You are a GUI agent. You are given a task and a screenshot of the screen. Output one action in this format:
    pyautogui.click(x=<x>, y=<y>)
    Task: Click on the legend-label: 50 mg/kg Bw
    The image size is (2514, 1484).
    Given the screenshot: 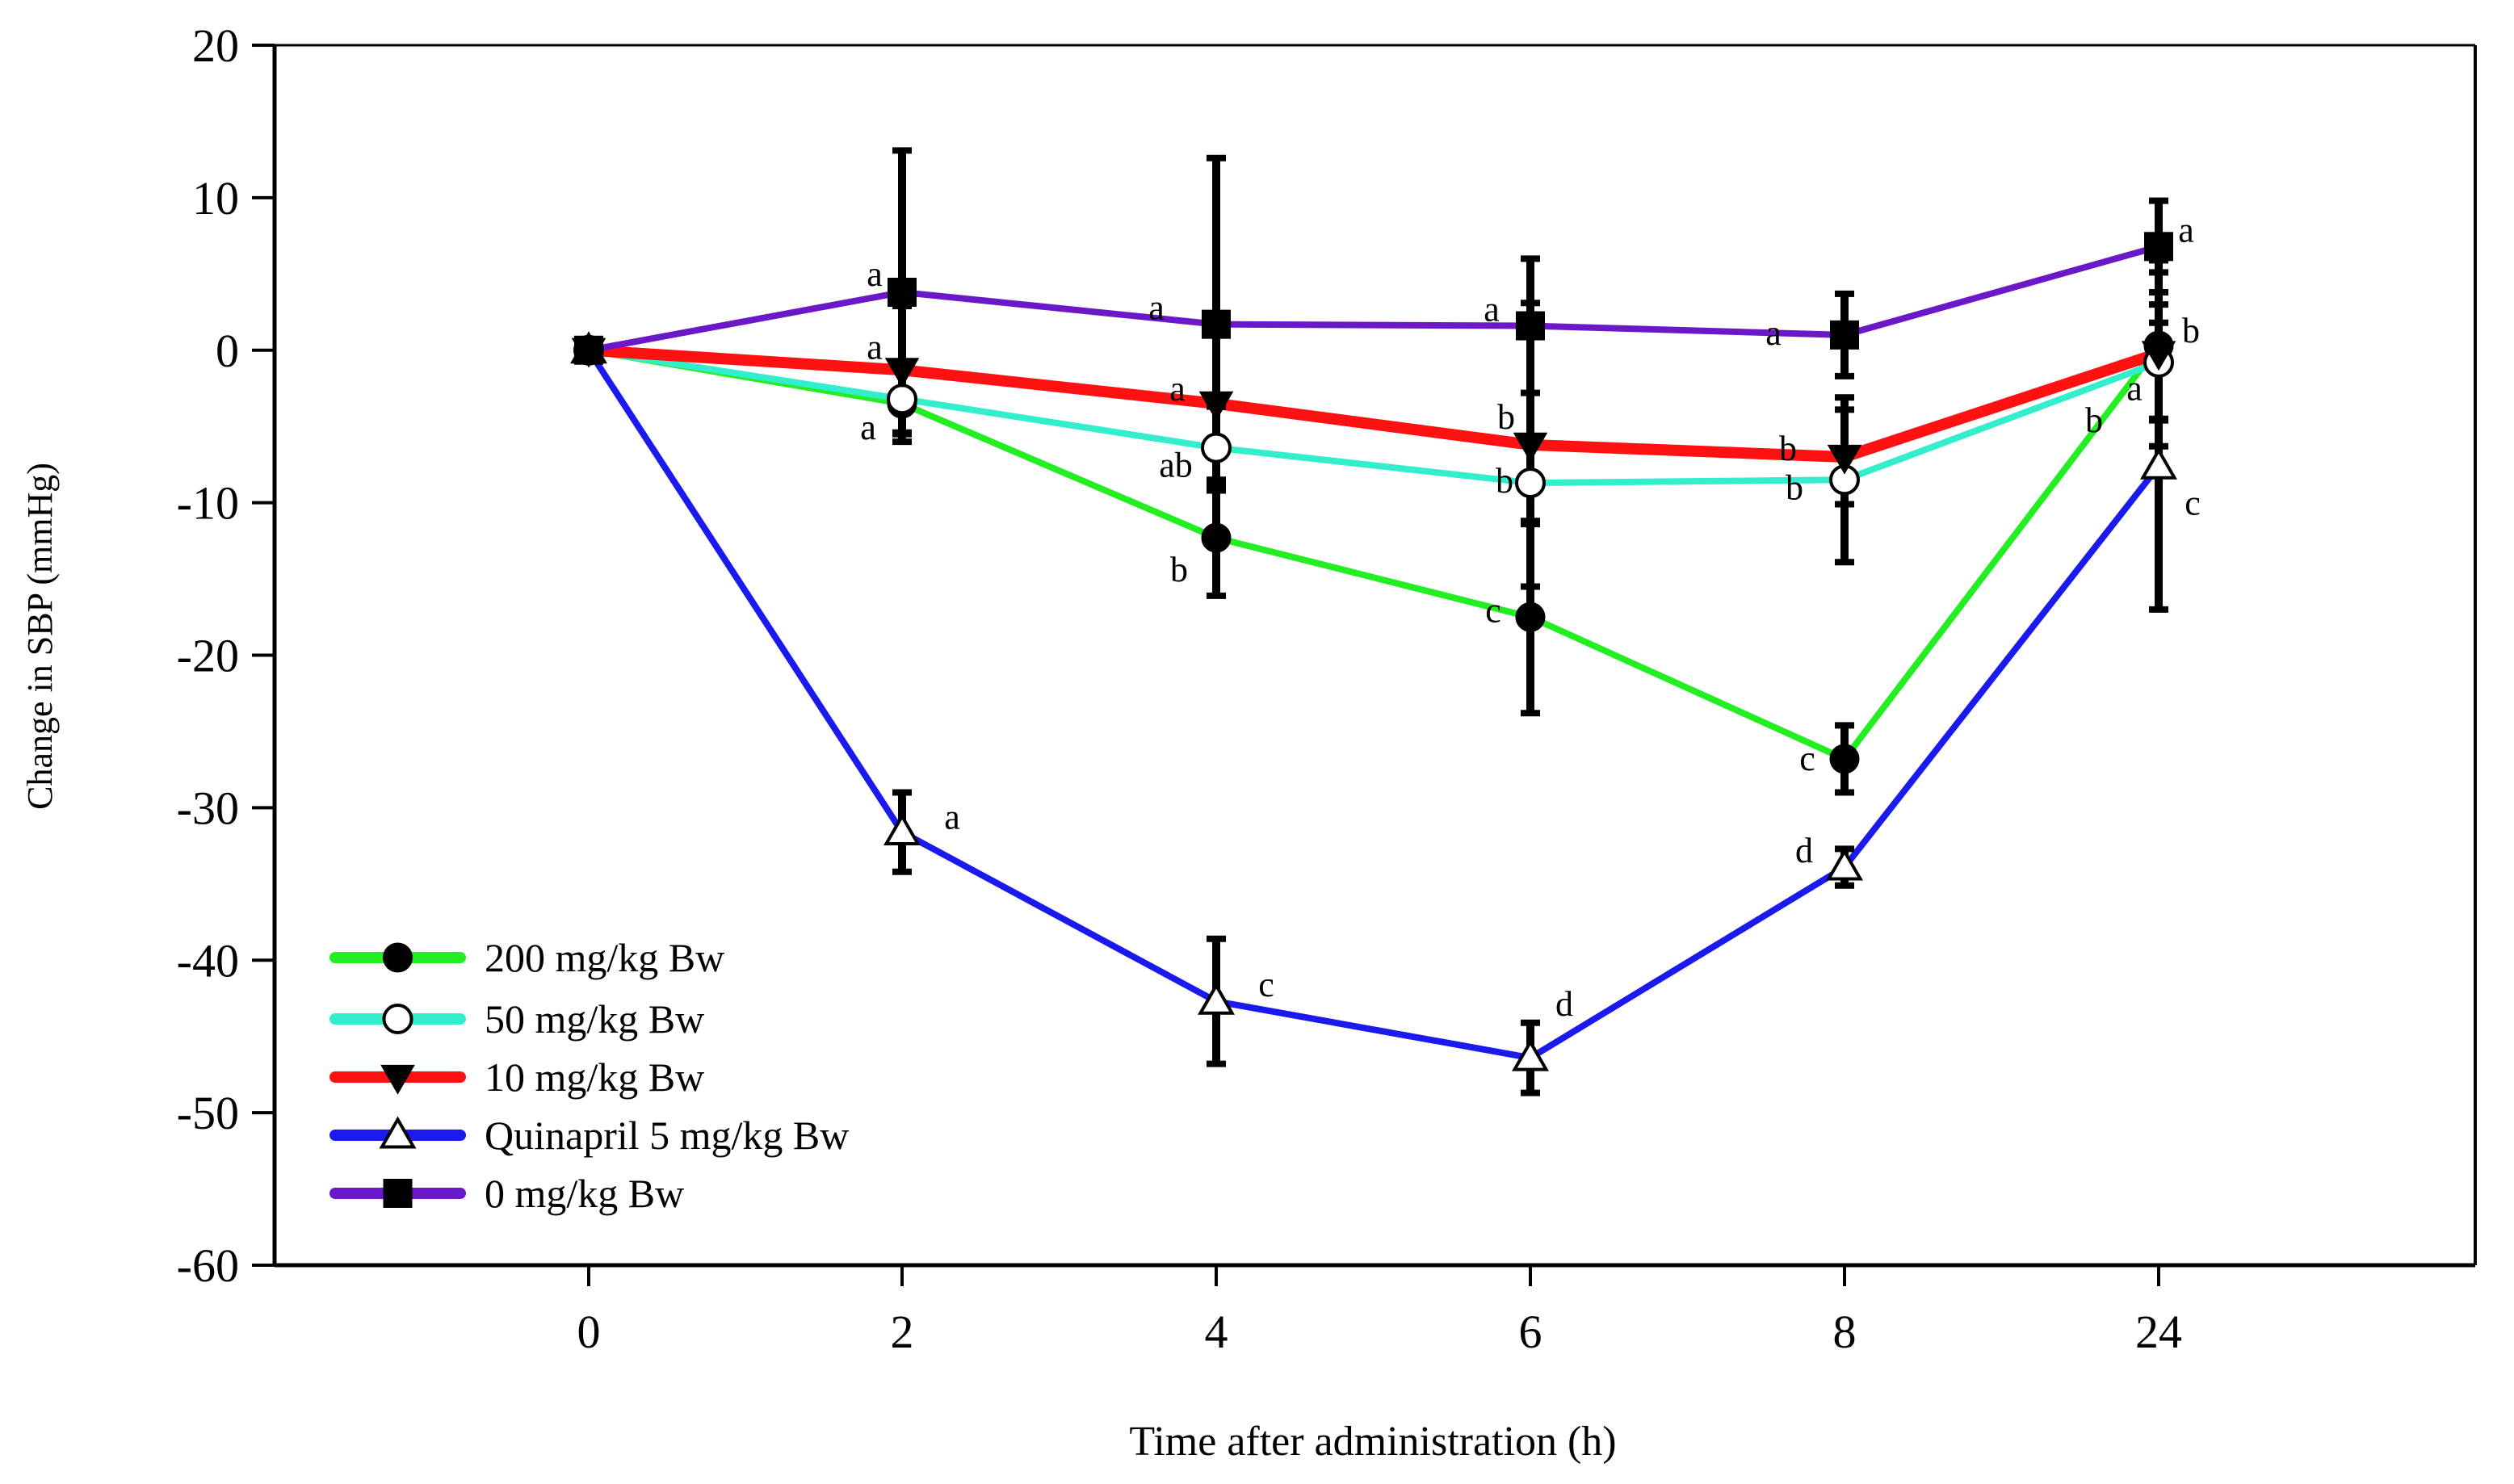 What is the action you would take?
    pyautogui.click(x=594, y=1019)
    